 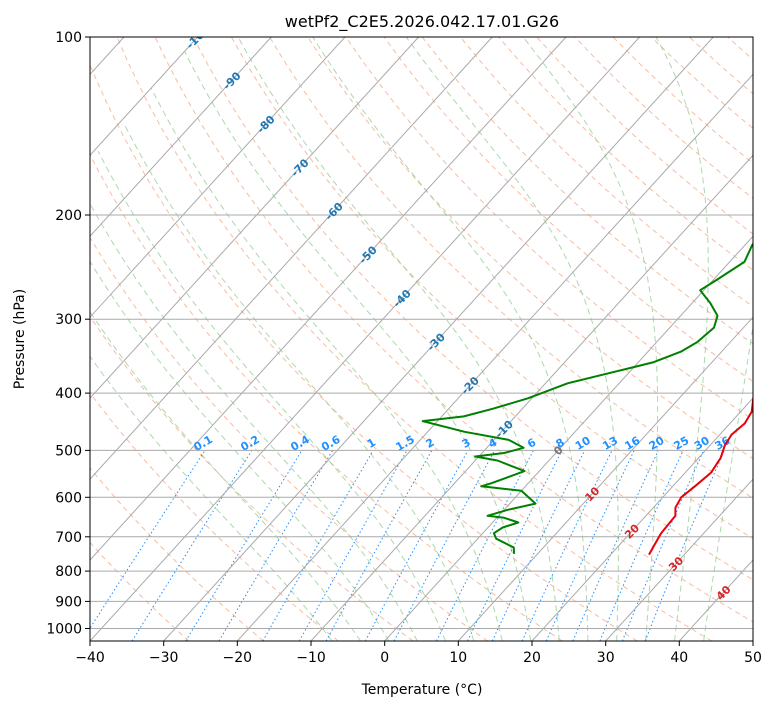 I want to click on y-tick-label: 700, so click(x=68, y=538).